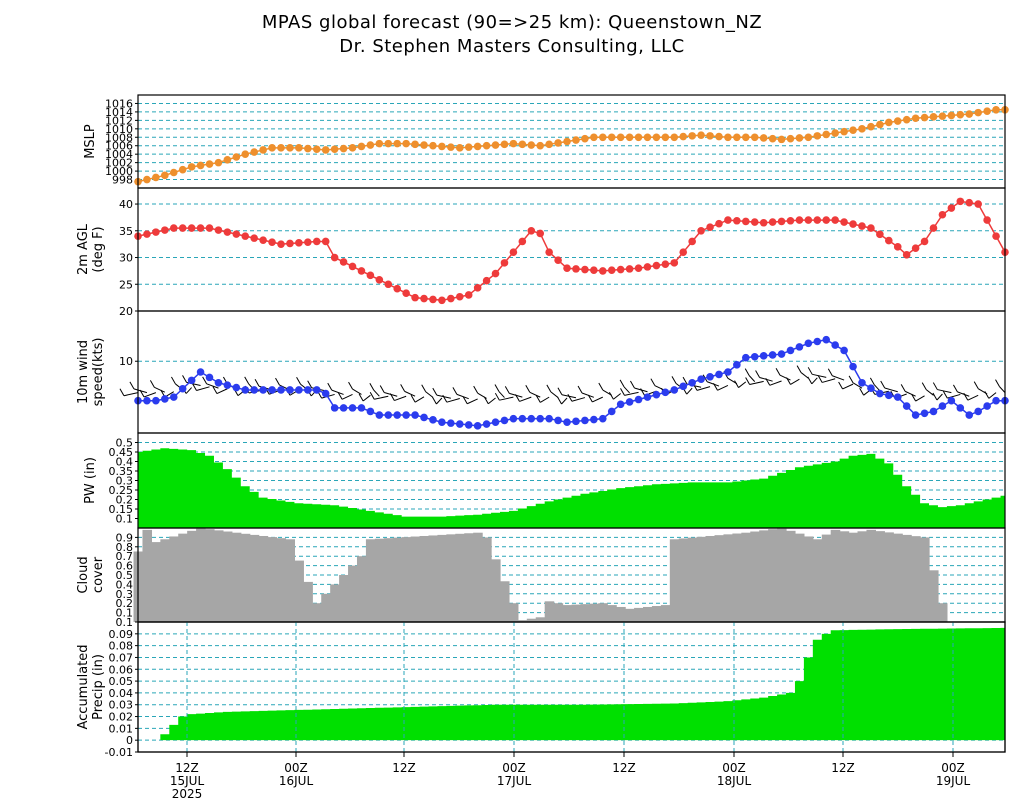  I want to click on pw-ylabel: PW (in), so click(90, 480).